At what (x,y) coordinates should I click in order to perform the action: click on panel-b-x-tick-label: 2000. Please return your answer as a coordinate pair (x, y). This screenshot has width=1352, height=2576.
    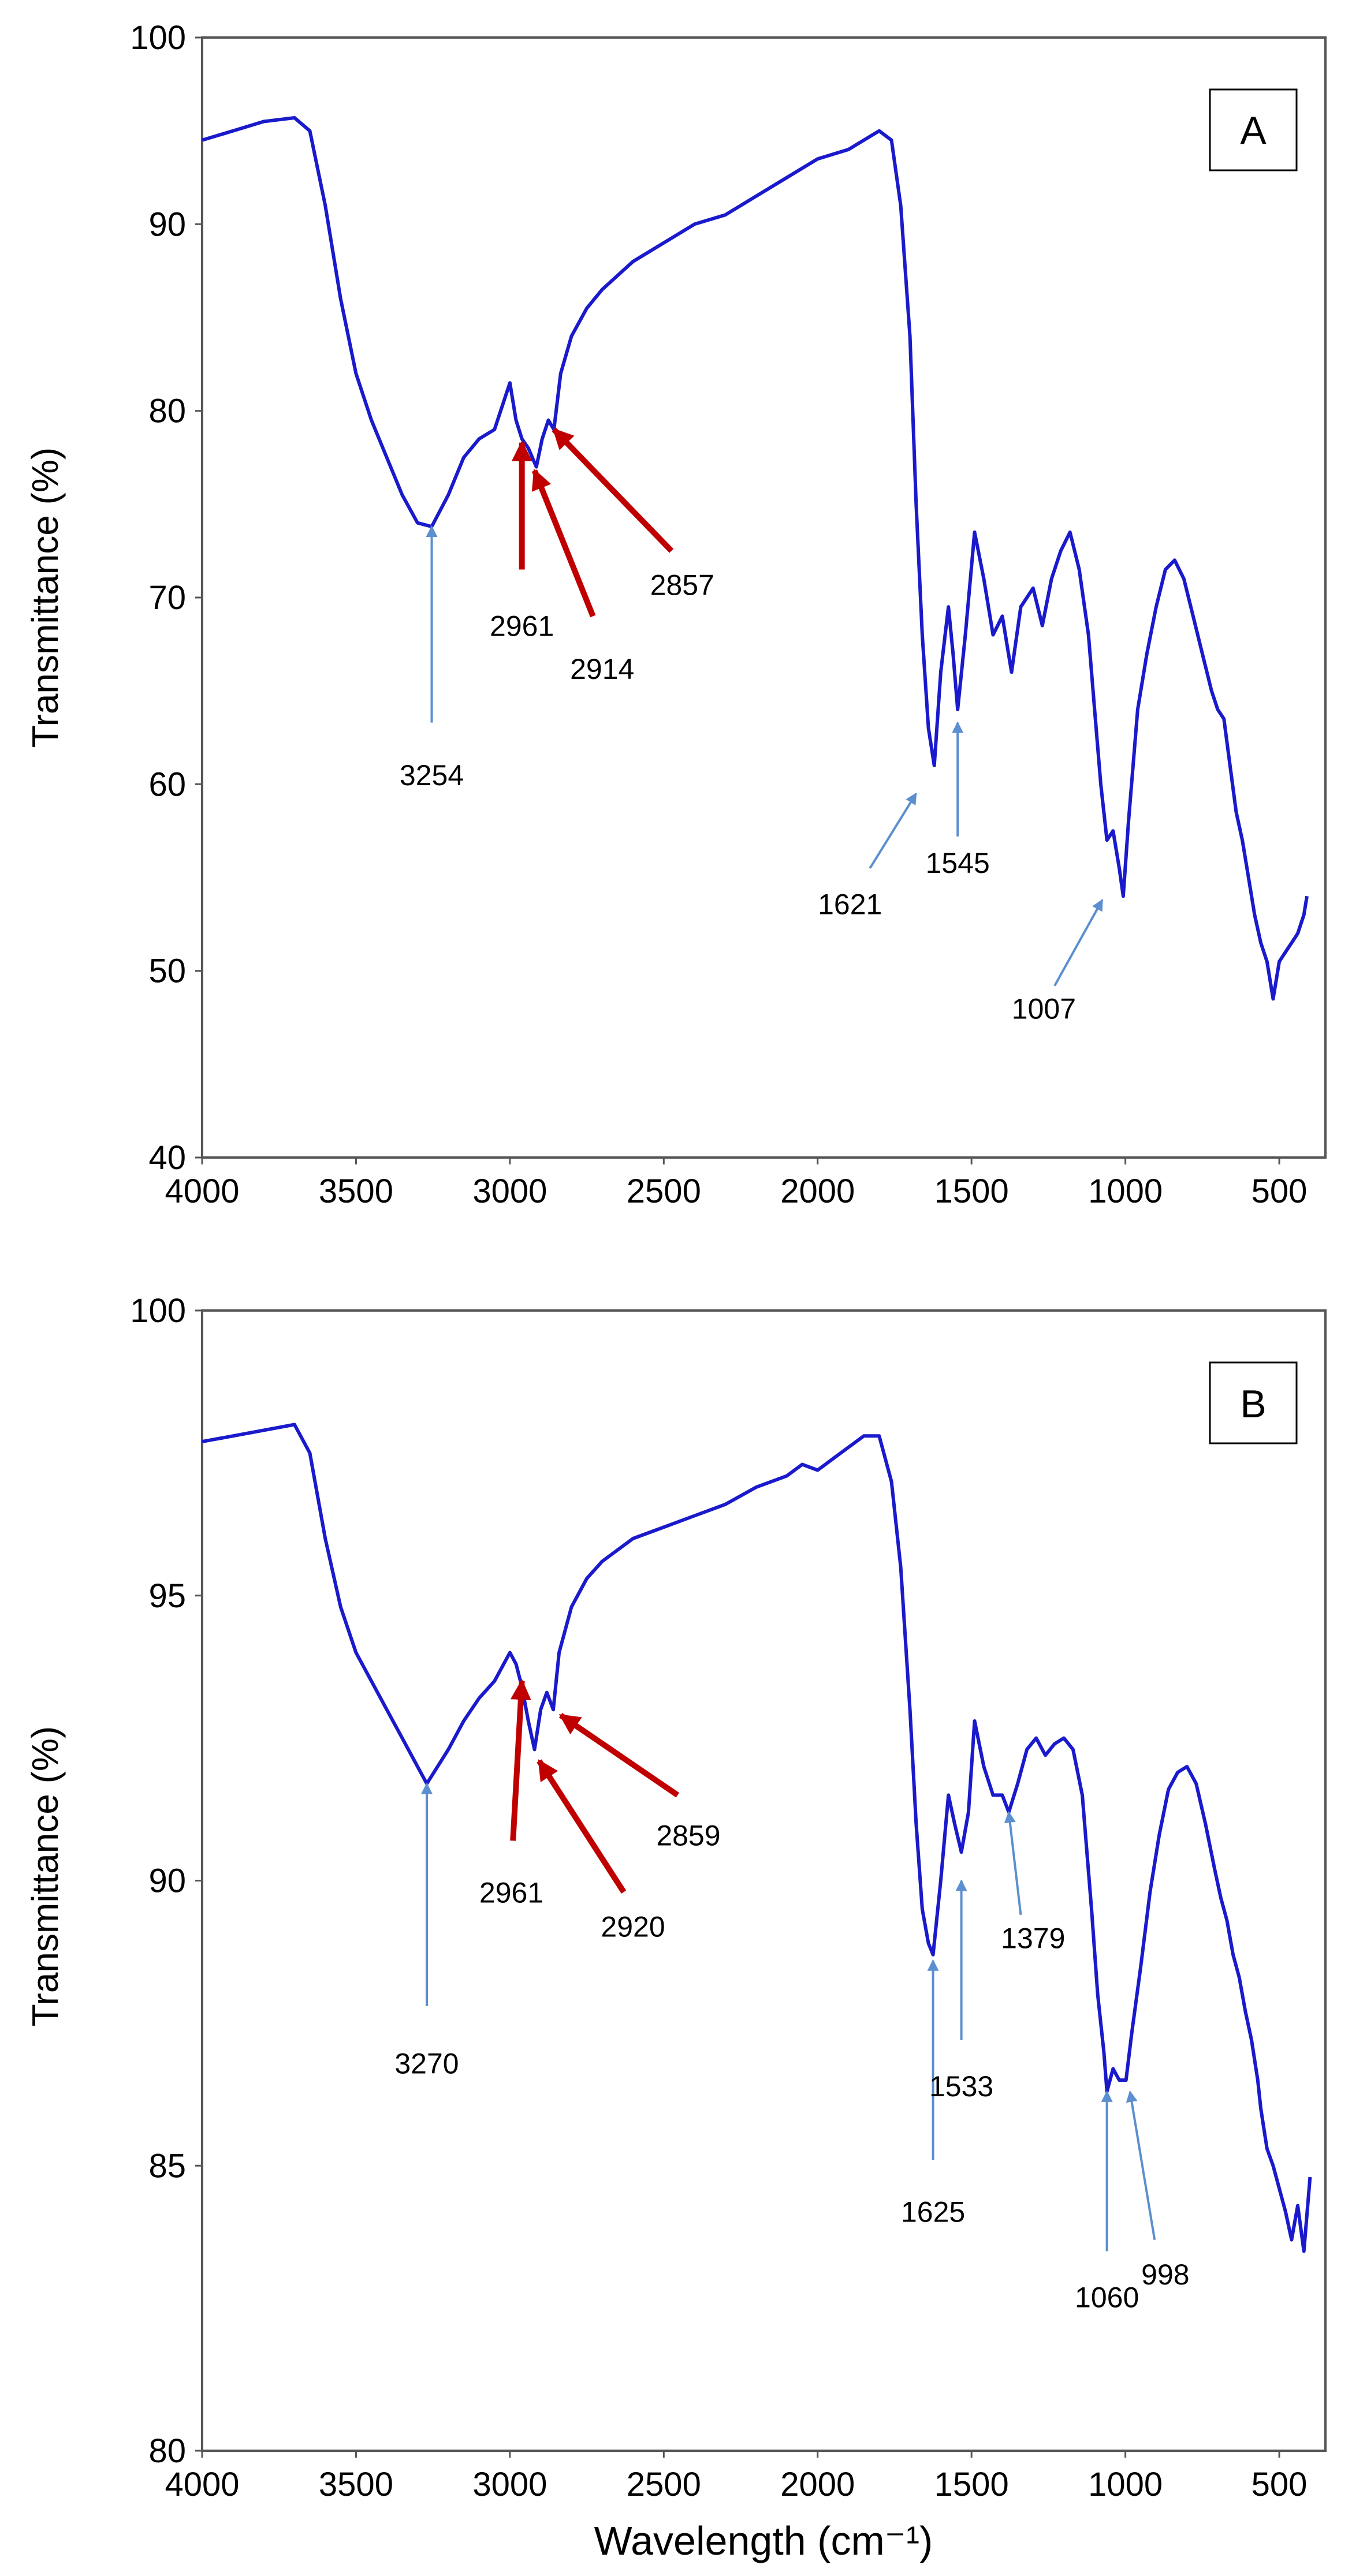
    Looking at the image, I should click on (818, 2484).